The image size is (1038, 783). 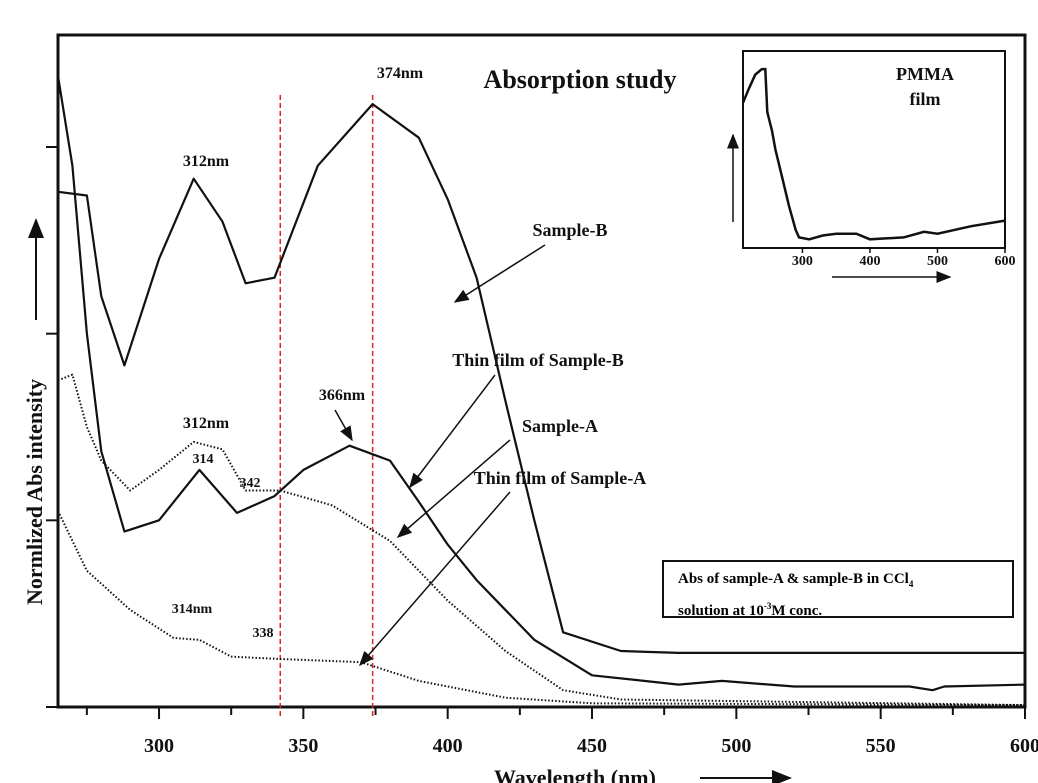 I want to click on annotation-label: 314nm, so click(x=192, y=609).